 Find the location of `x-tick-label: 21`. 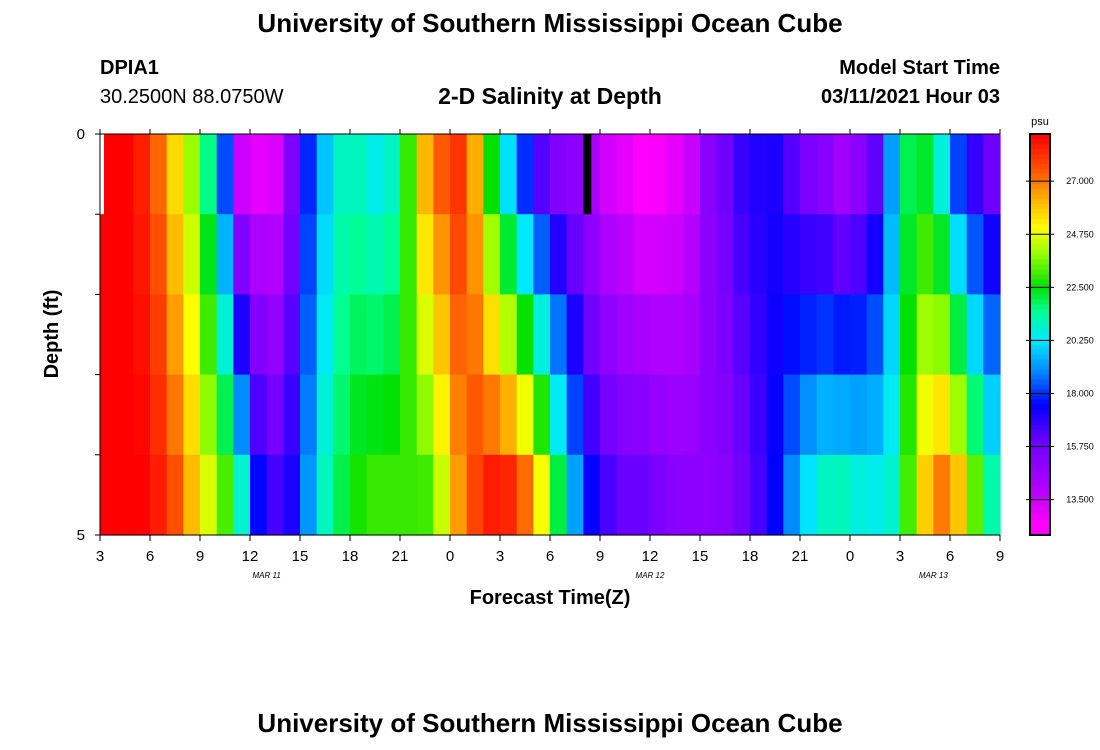

x-tick-label: 21 is located at coordinates (400, 556).